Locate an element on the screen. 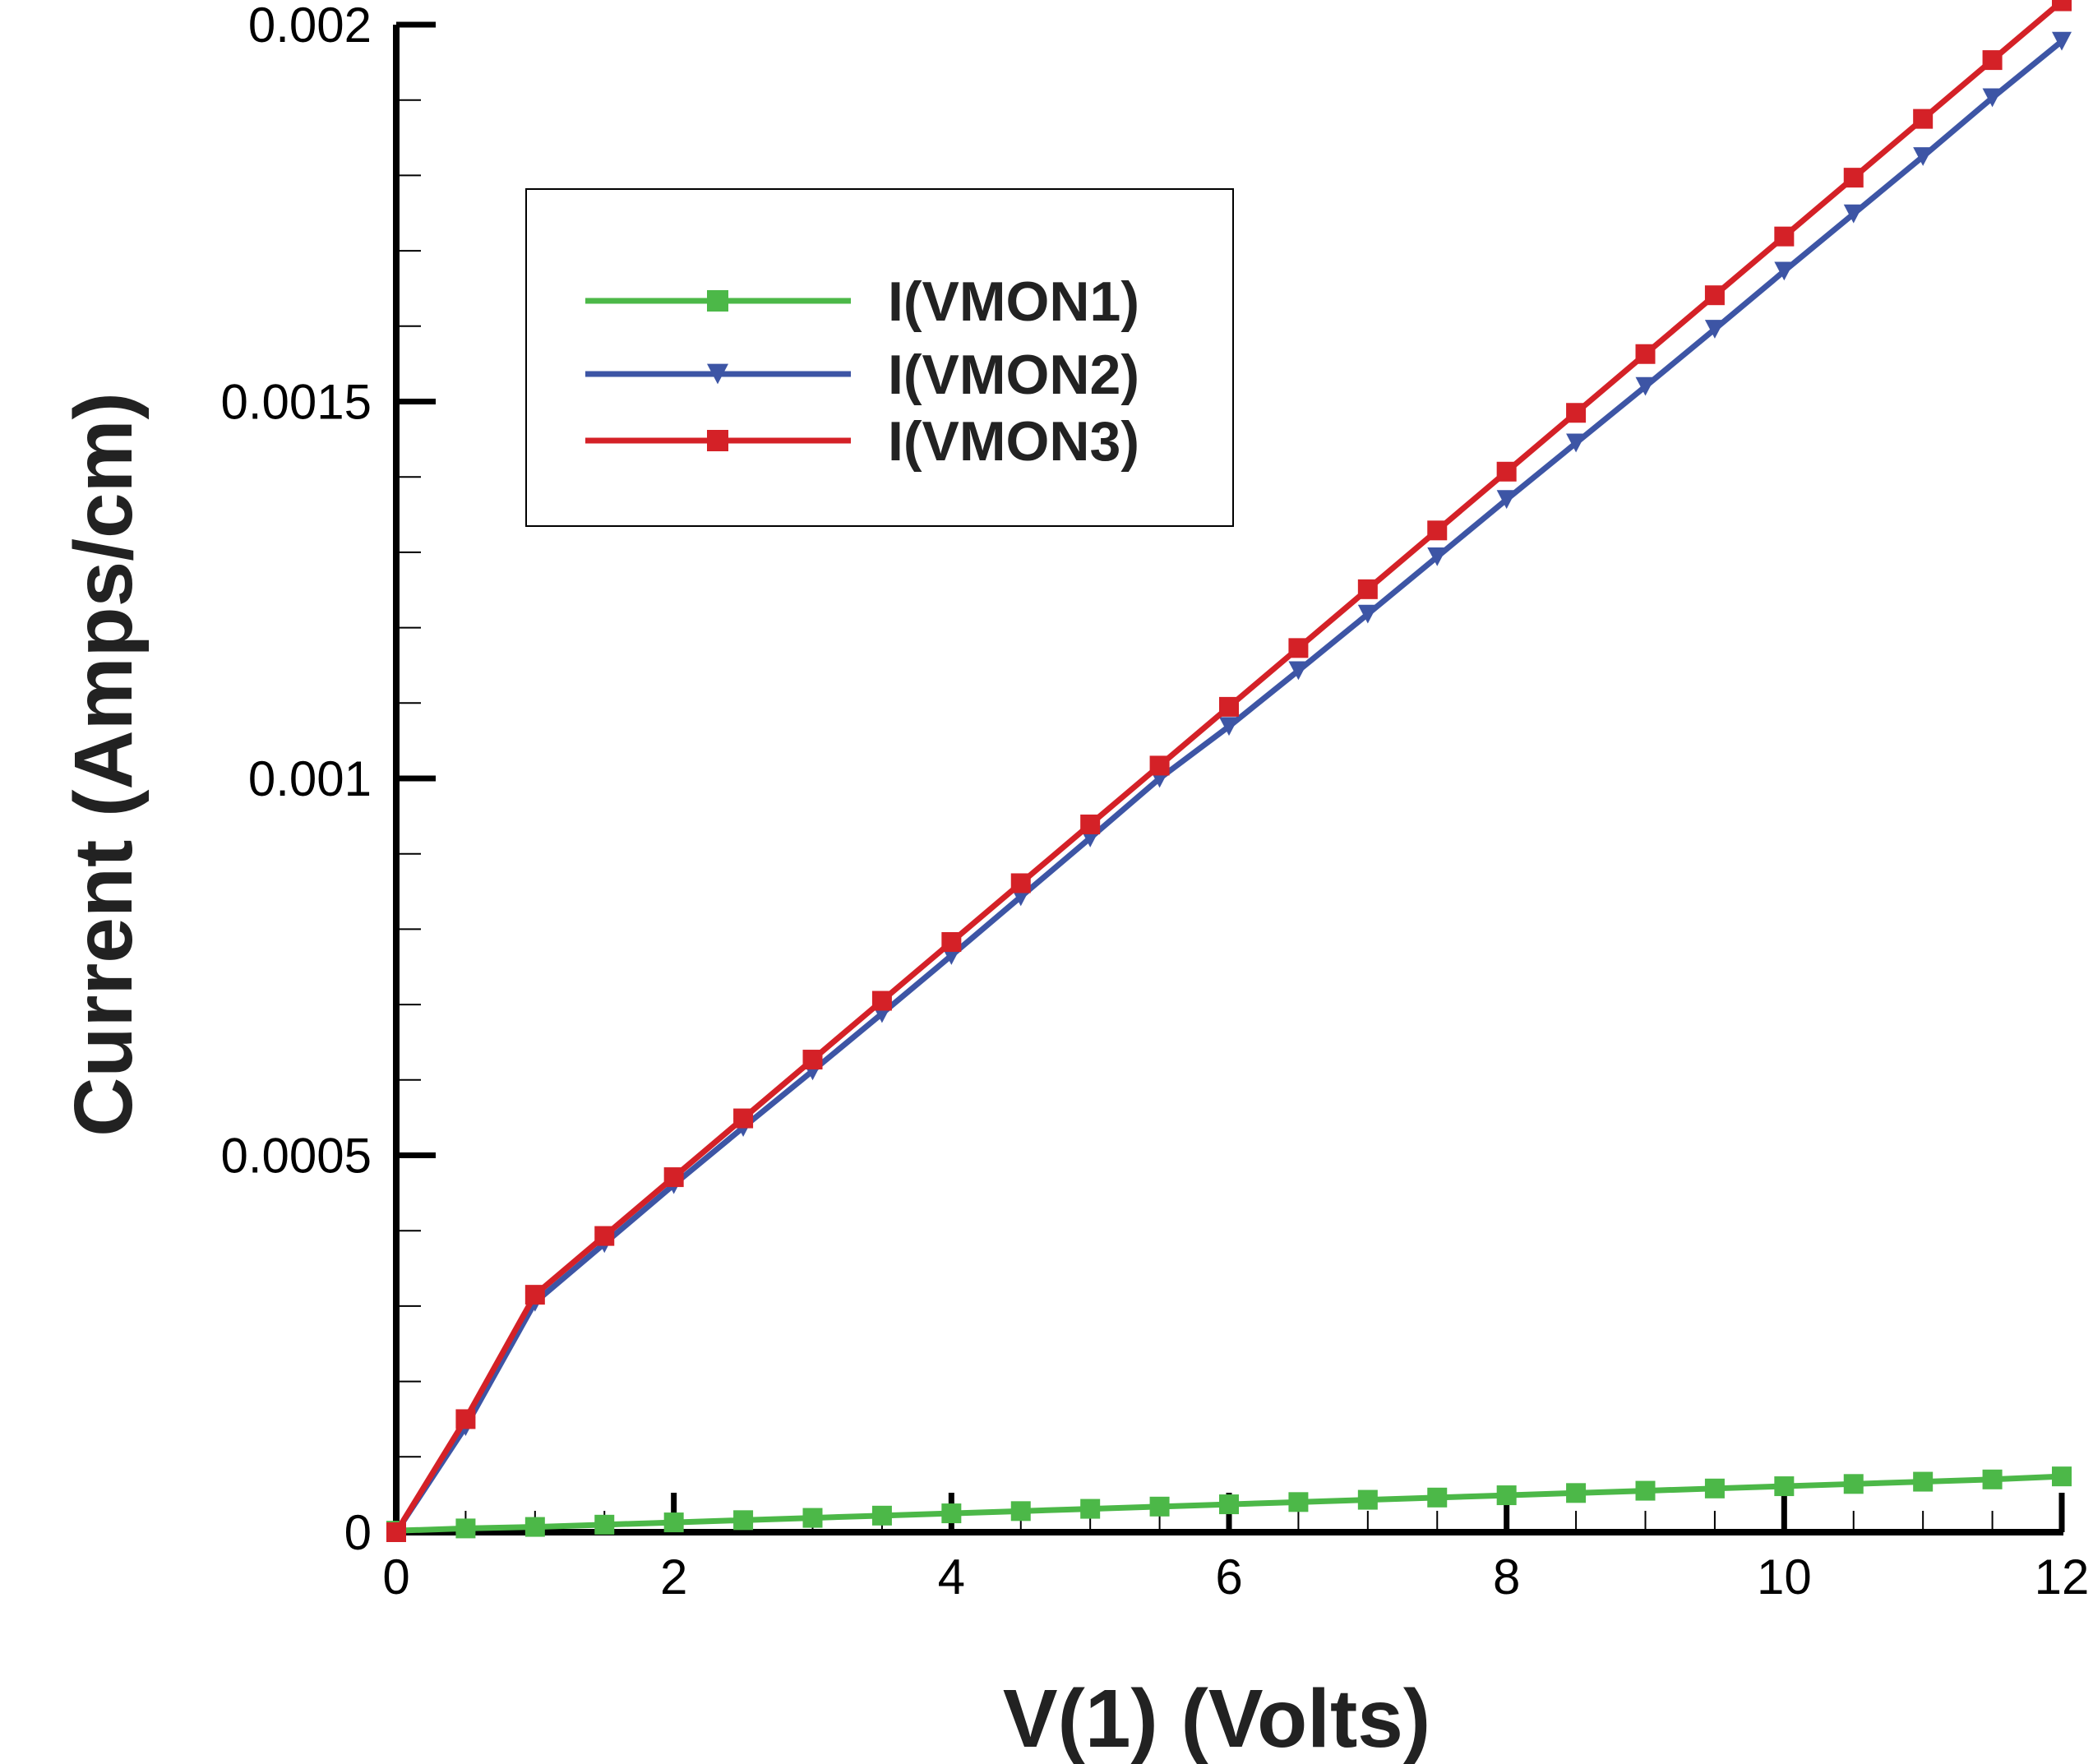  legend-box is located at coordinates (879, 357).